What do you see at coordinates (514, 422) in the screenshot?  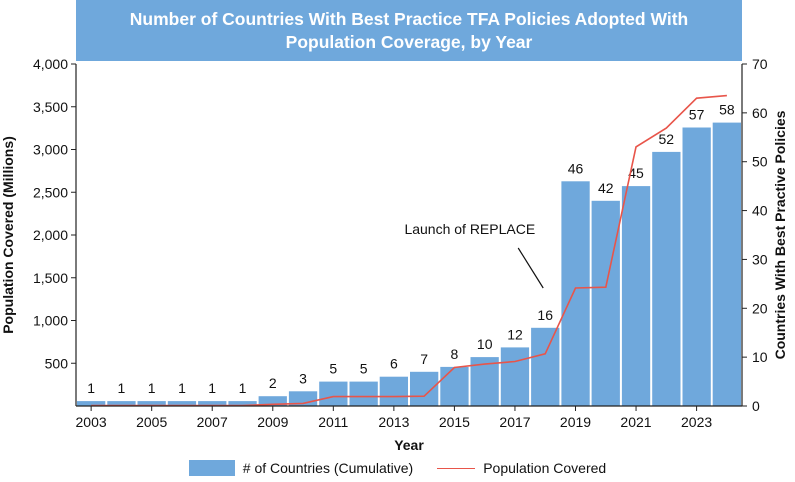 I see `x-tick-label-2017: 2017` at bounding box center [514, 422].